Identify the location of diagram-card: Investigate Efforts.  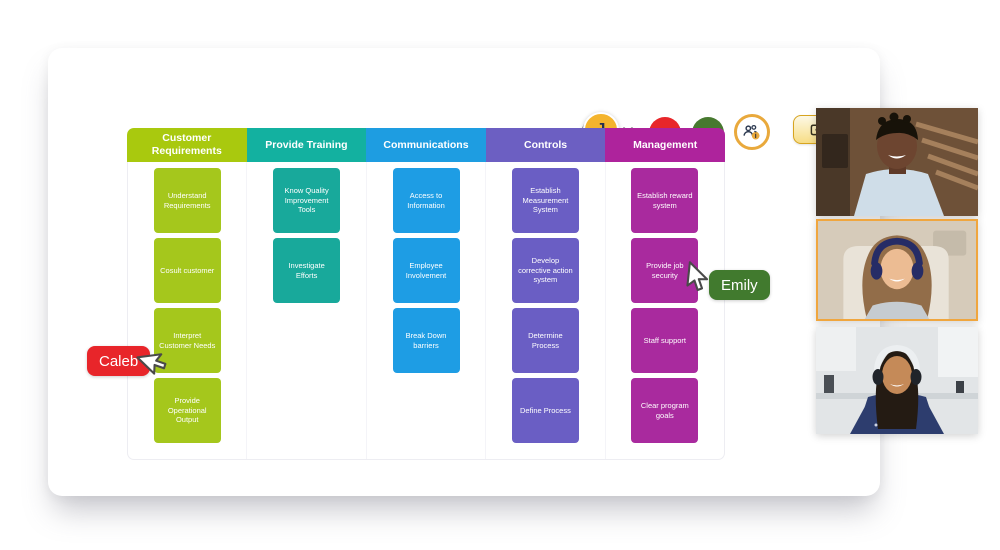
(307, 270).